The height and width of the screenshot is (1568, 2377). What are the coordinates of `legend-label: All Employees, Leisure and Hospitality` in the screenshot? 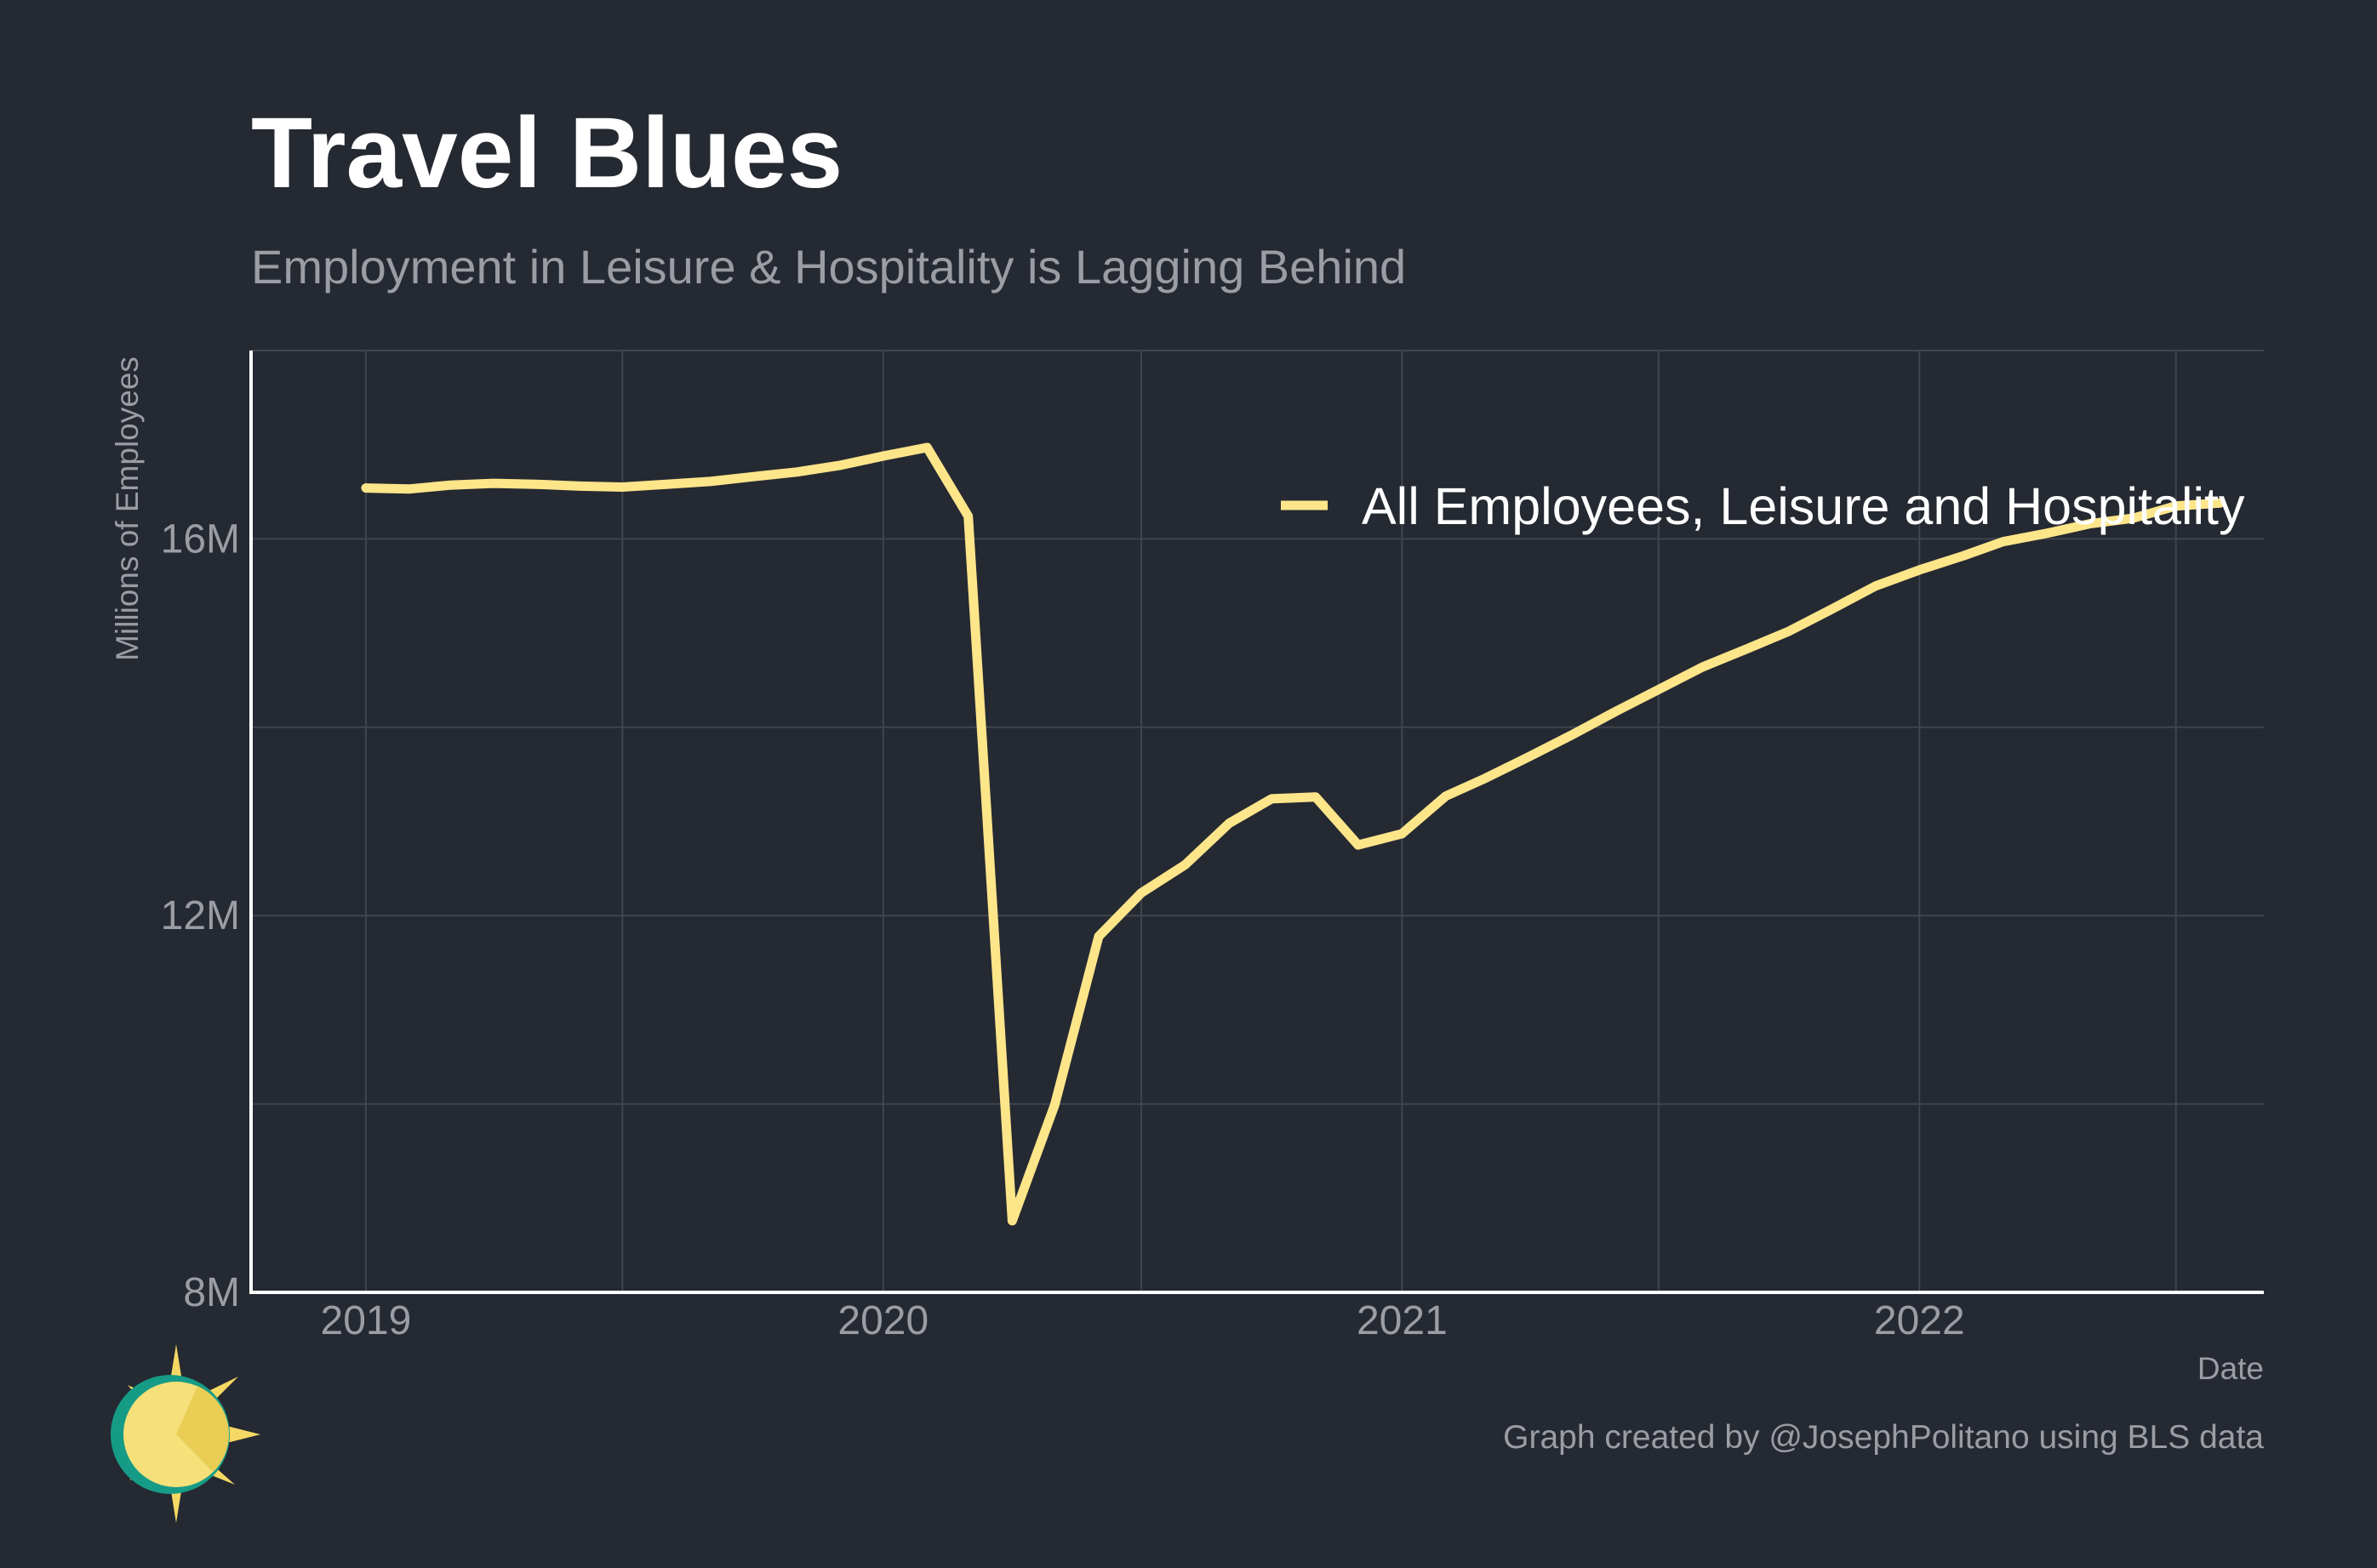 It's located at (1803, 506).